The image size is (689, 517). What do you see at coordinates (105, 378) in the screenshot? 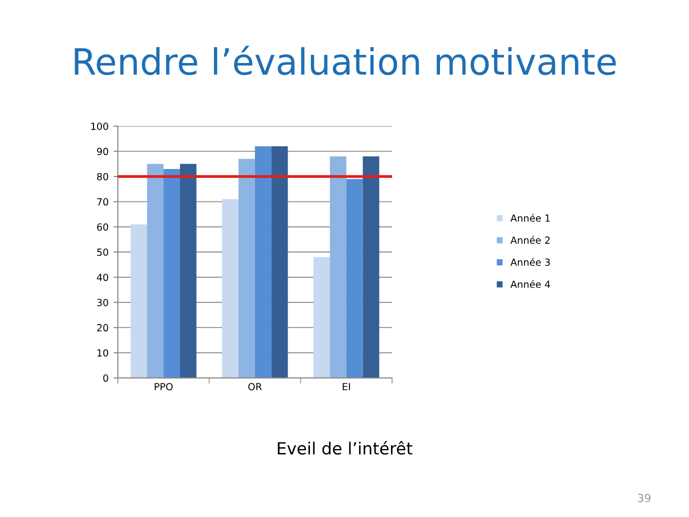
I see `y-tick-label: 0` at bounding box center [105, 378].